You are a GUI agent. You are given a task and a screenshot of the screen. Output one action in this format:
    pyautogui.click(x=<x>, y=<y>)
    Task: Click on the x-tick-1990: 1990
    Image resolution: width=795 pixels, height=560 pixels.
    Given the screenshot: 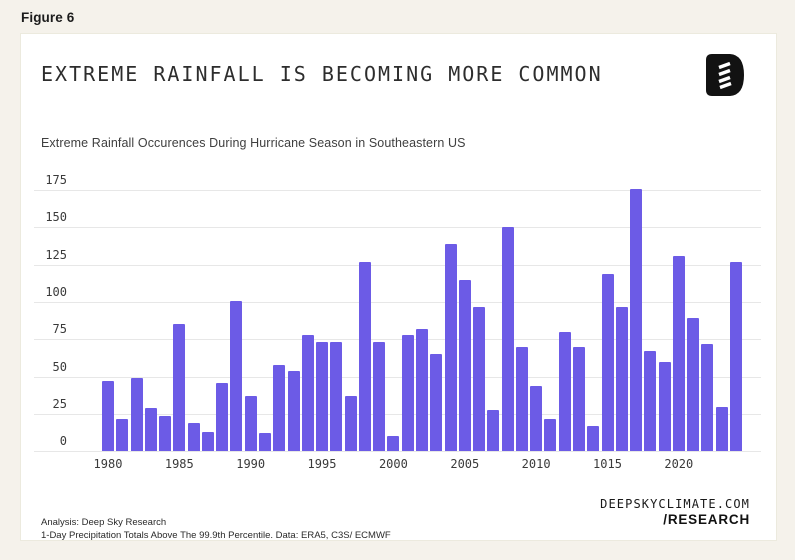 What is the action you would take?
    pyautogui.click(x=251, y=464)
    